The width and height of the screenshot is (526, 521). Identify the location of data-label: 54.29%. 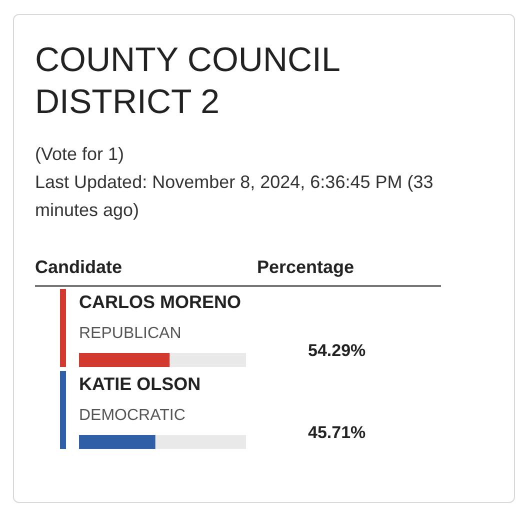
(337, 350).